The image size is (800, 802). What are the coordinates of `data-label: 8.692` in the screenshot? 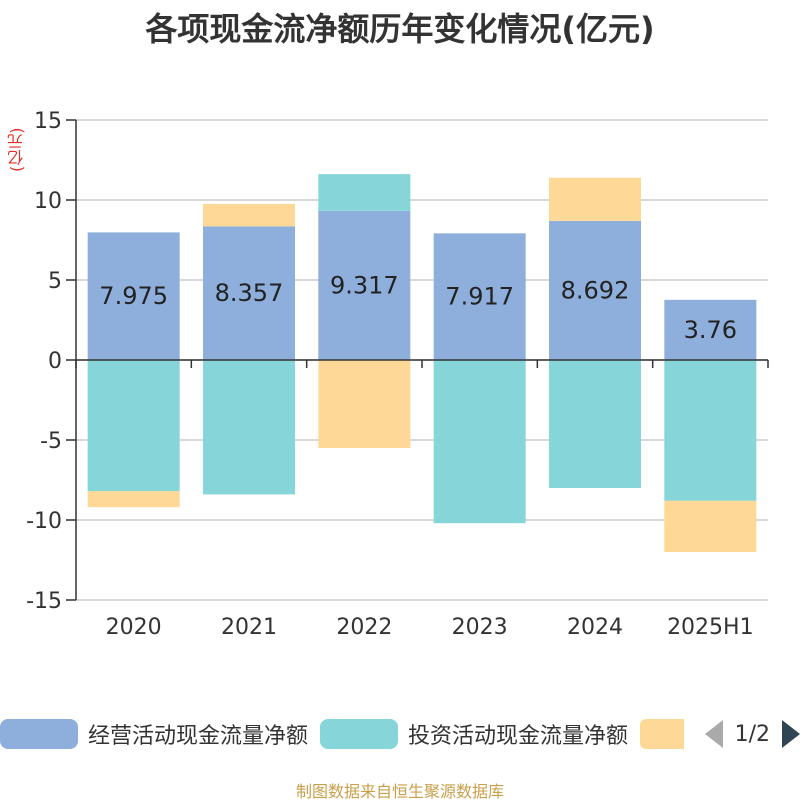 It's located at (595, 290).